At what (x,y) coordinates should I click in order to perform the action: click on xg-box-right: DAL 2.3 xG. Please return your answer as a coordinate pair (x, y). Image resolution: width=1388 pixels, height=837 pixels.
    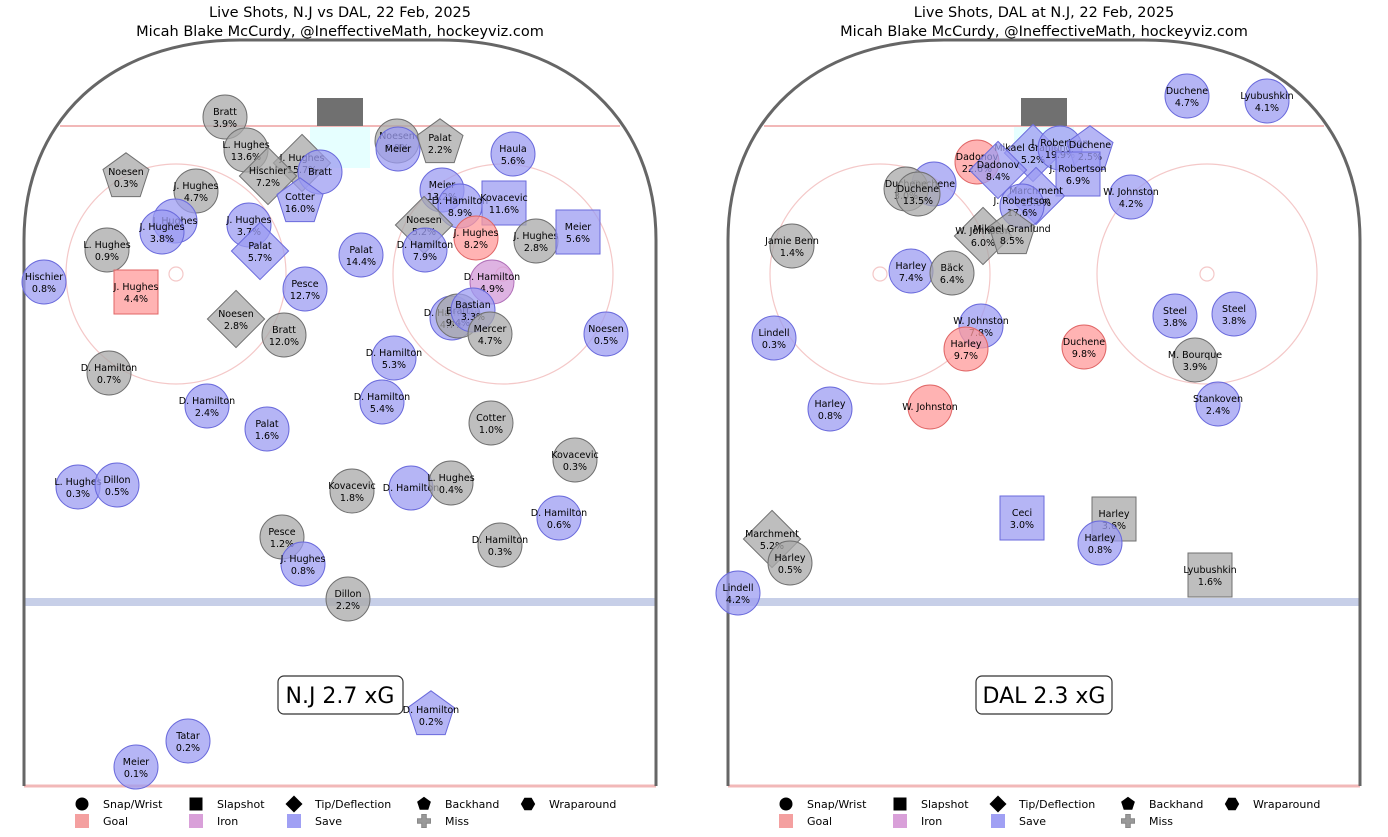
    Looking at the image, I should click on (1044, 695).